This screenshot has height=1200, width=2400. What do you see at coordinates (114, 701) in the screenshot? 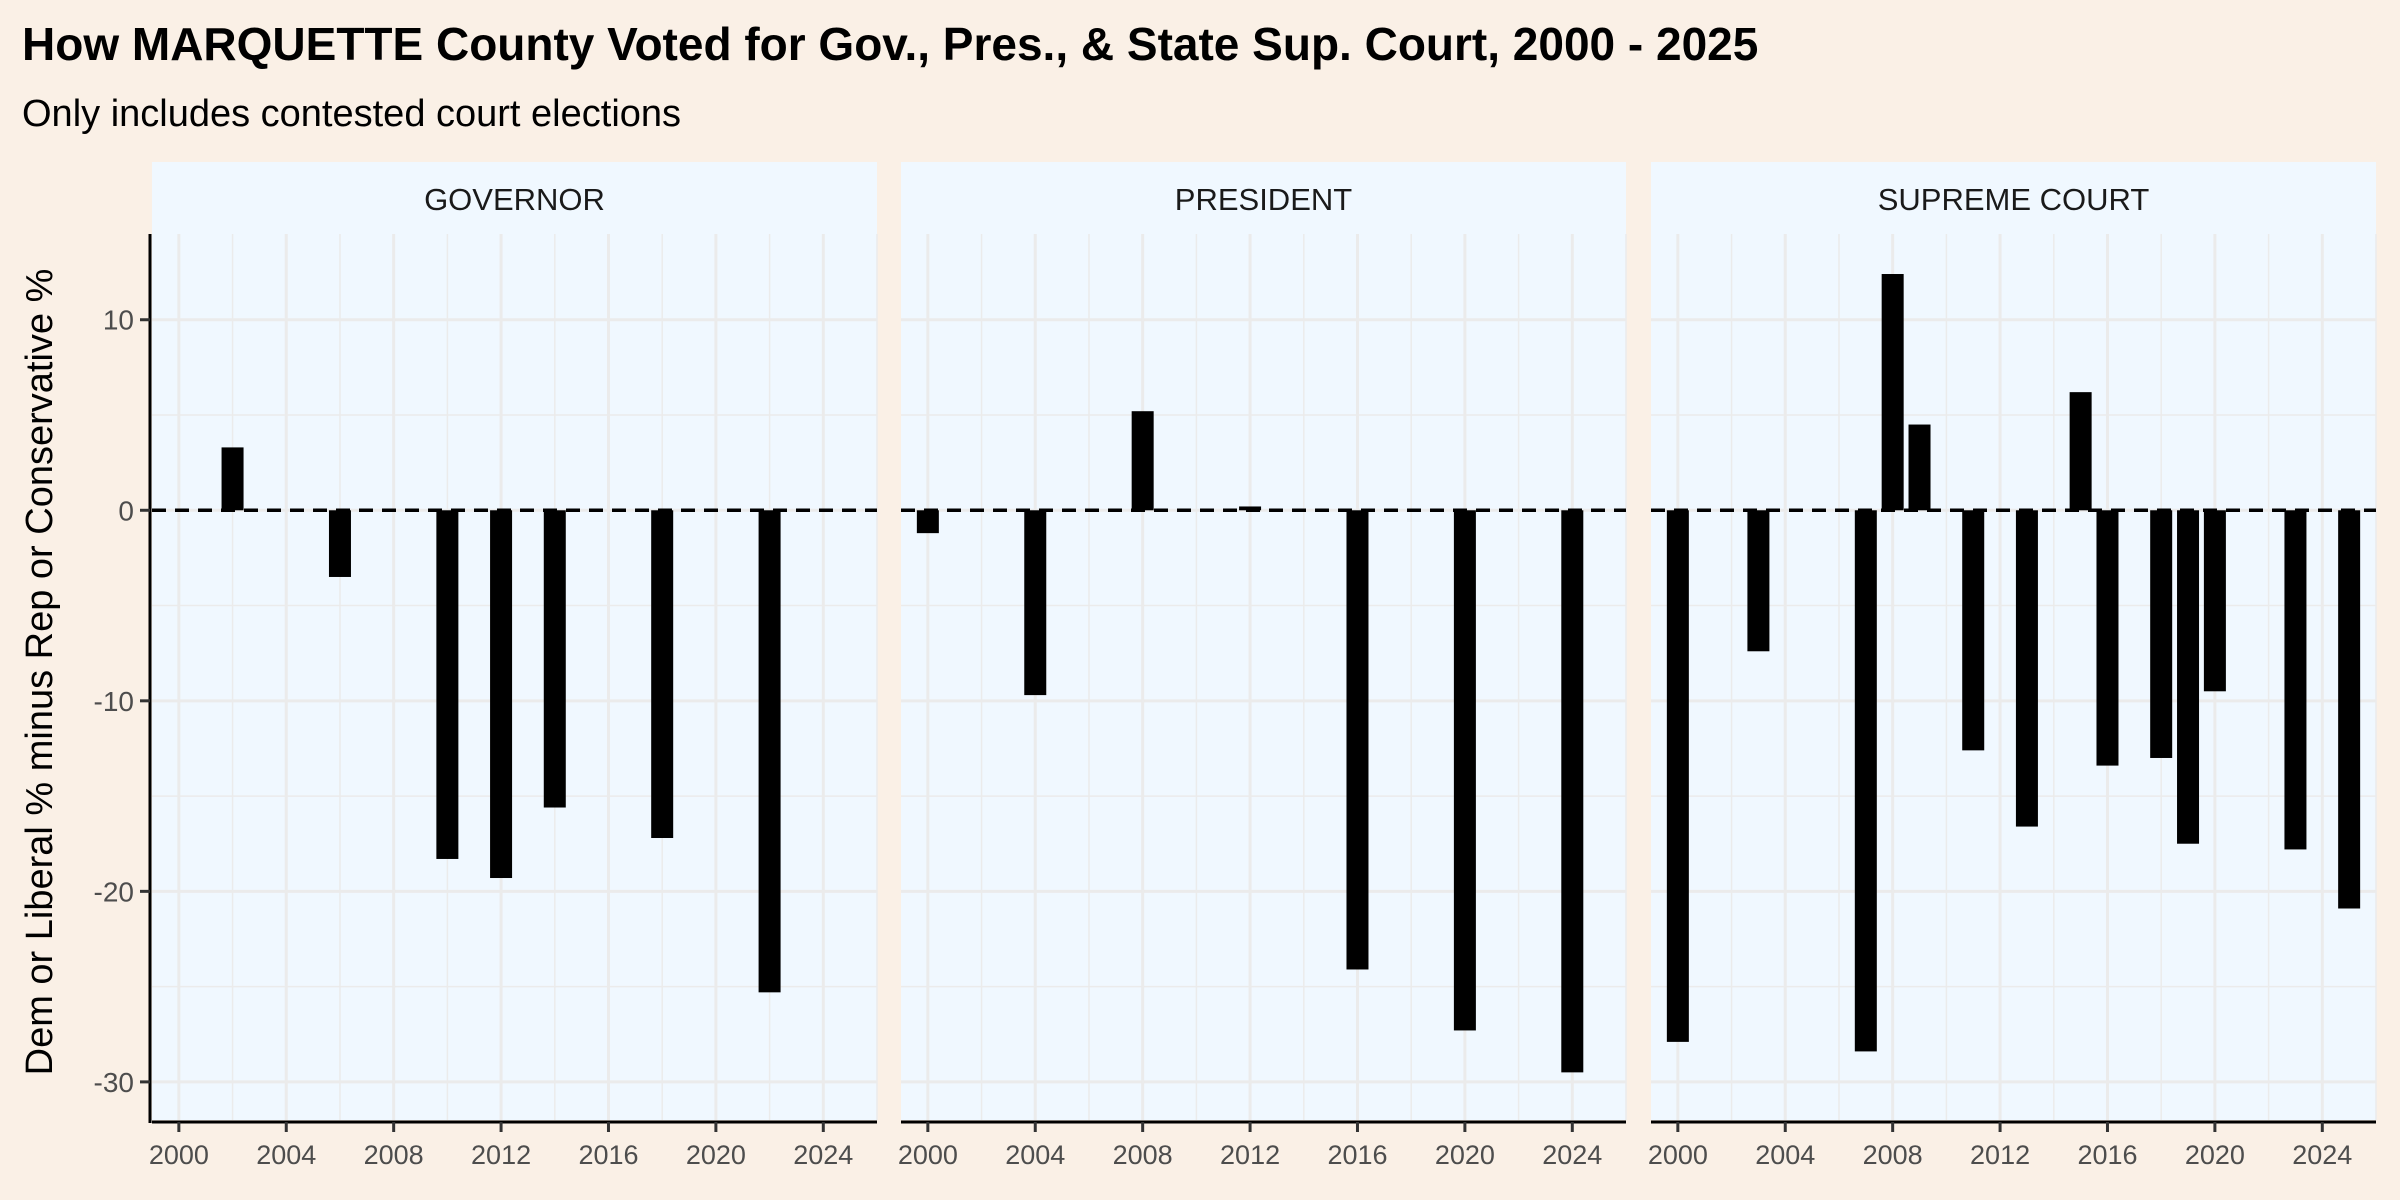
I see `y-tick-label: -10` at bounding box center [114, 701].